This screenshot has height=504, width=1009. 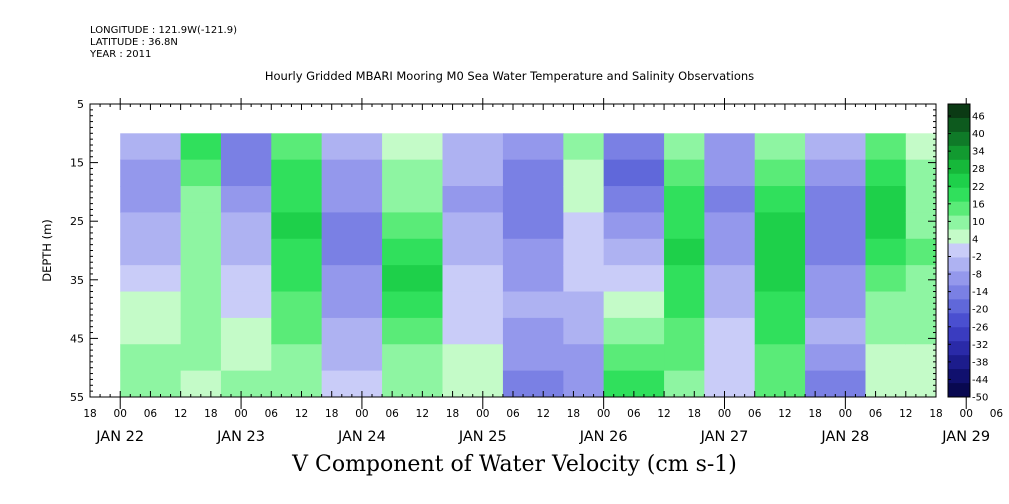 What do you see at coordinates (603, 437) in the screenshot?
I see `x-day-label: JAN 26` at bounding box center [603, 437].